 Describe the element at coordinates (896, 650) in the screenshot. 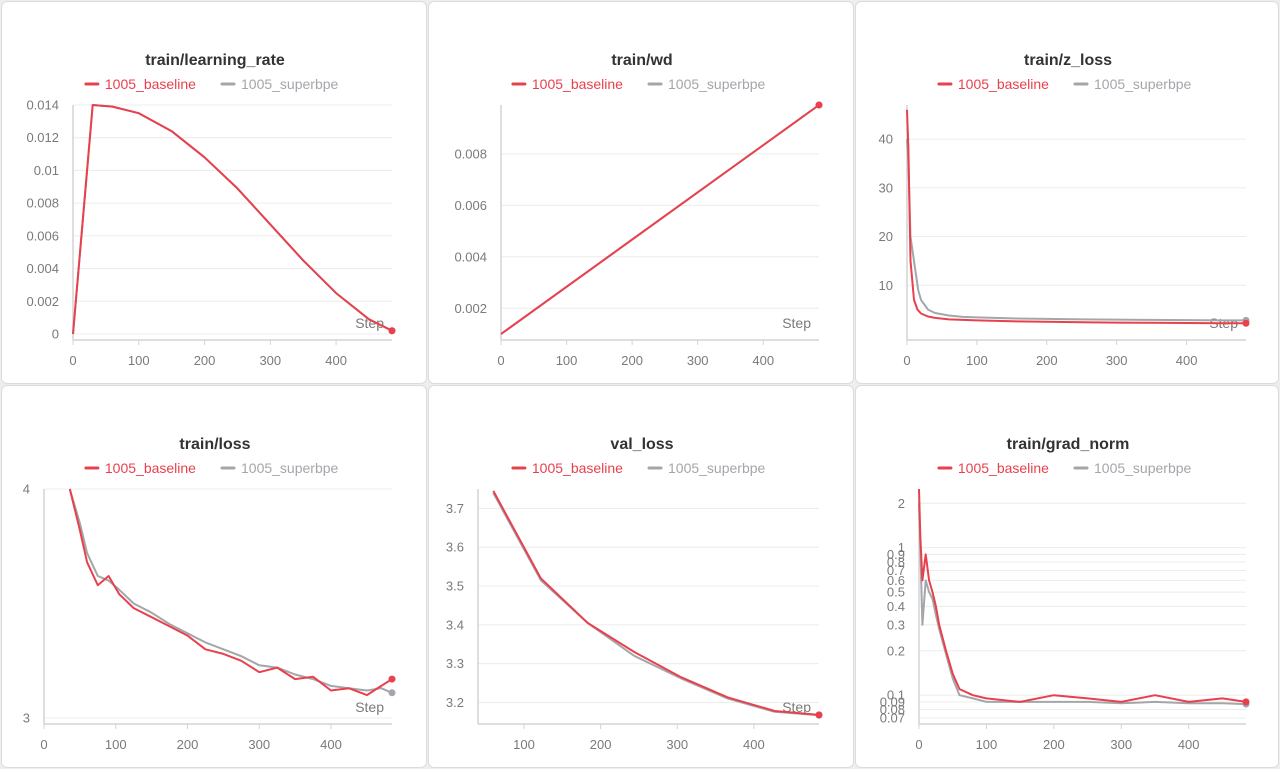

I see `y-tick-label: 0.2` at that location.